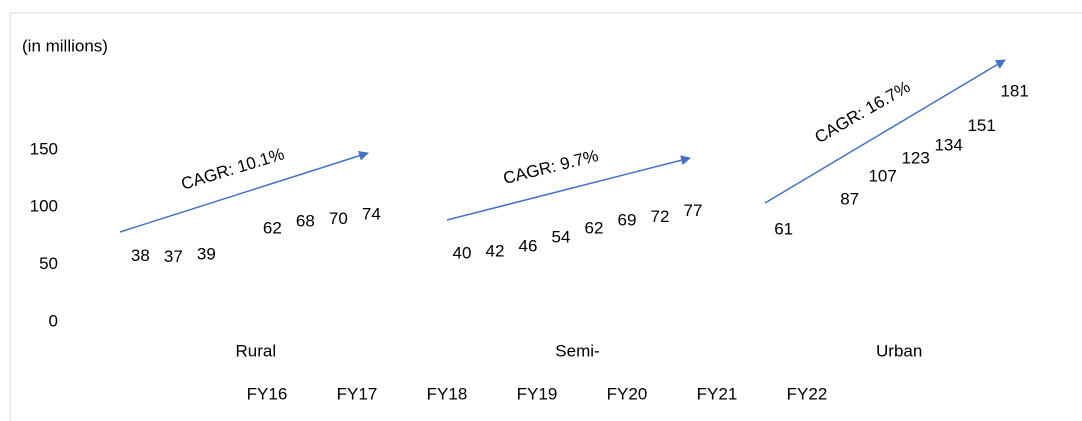 Image resolution: width=1082 pixels, height=421 pixels. What do you see at coordinates (783, 228) in the screenshot?
I see `data-label: 61` at bounding box center [783, 228].